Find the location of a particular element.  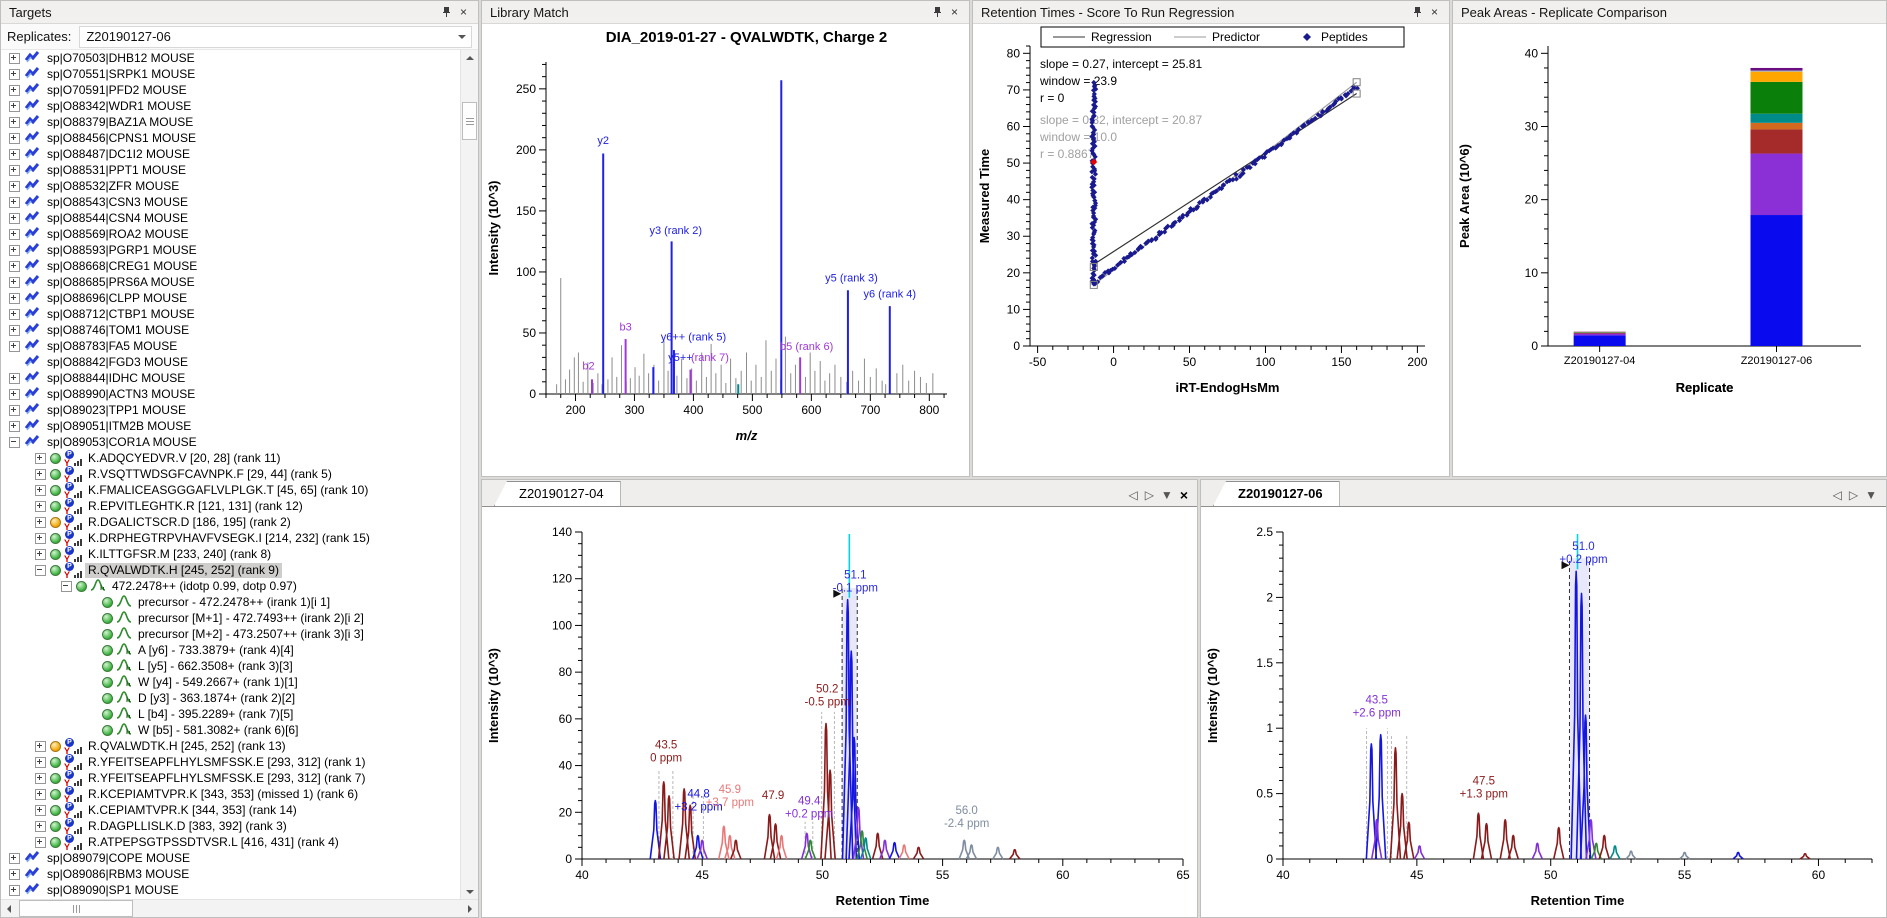

scroll-right-icon is located at coordinates (470, 908).